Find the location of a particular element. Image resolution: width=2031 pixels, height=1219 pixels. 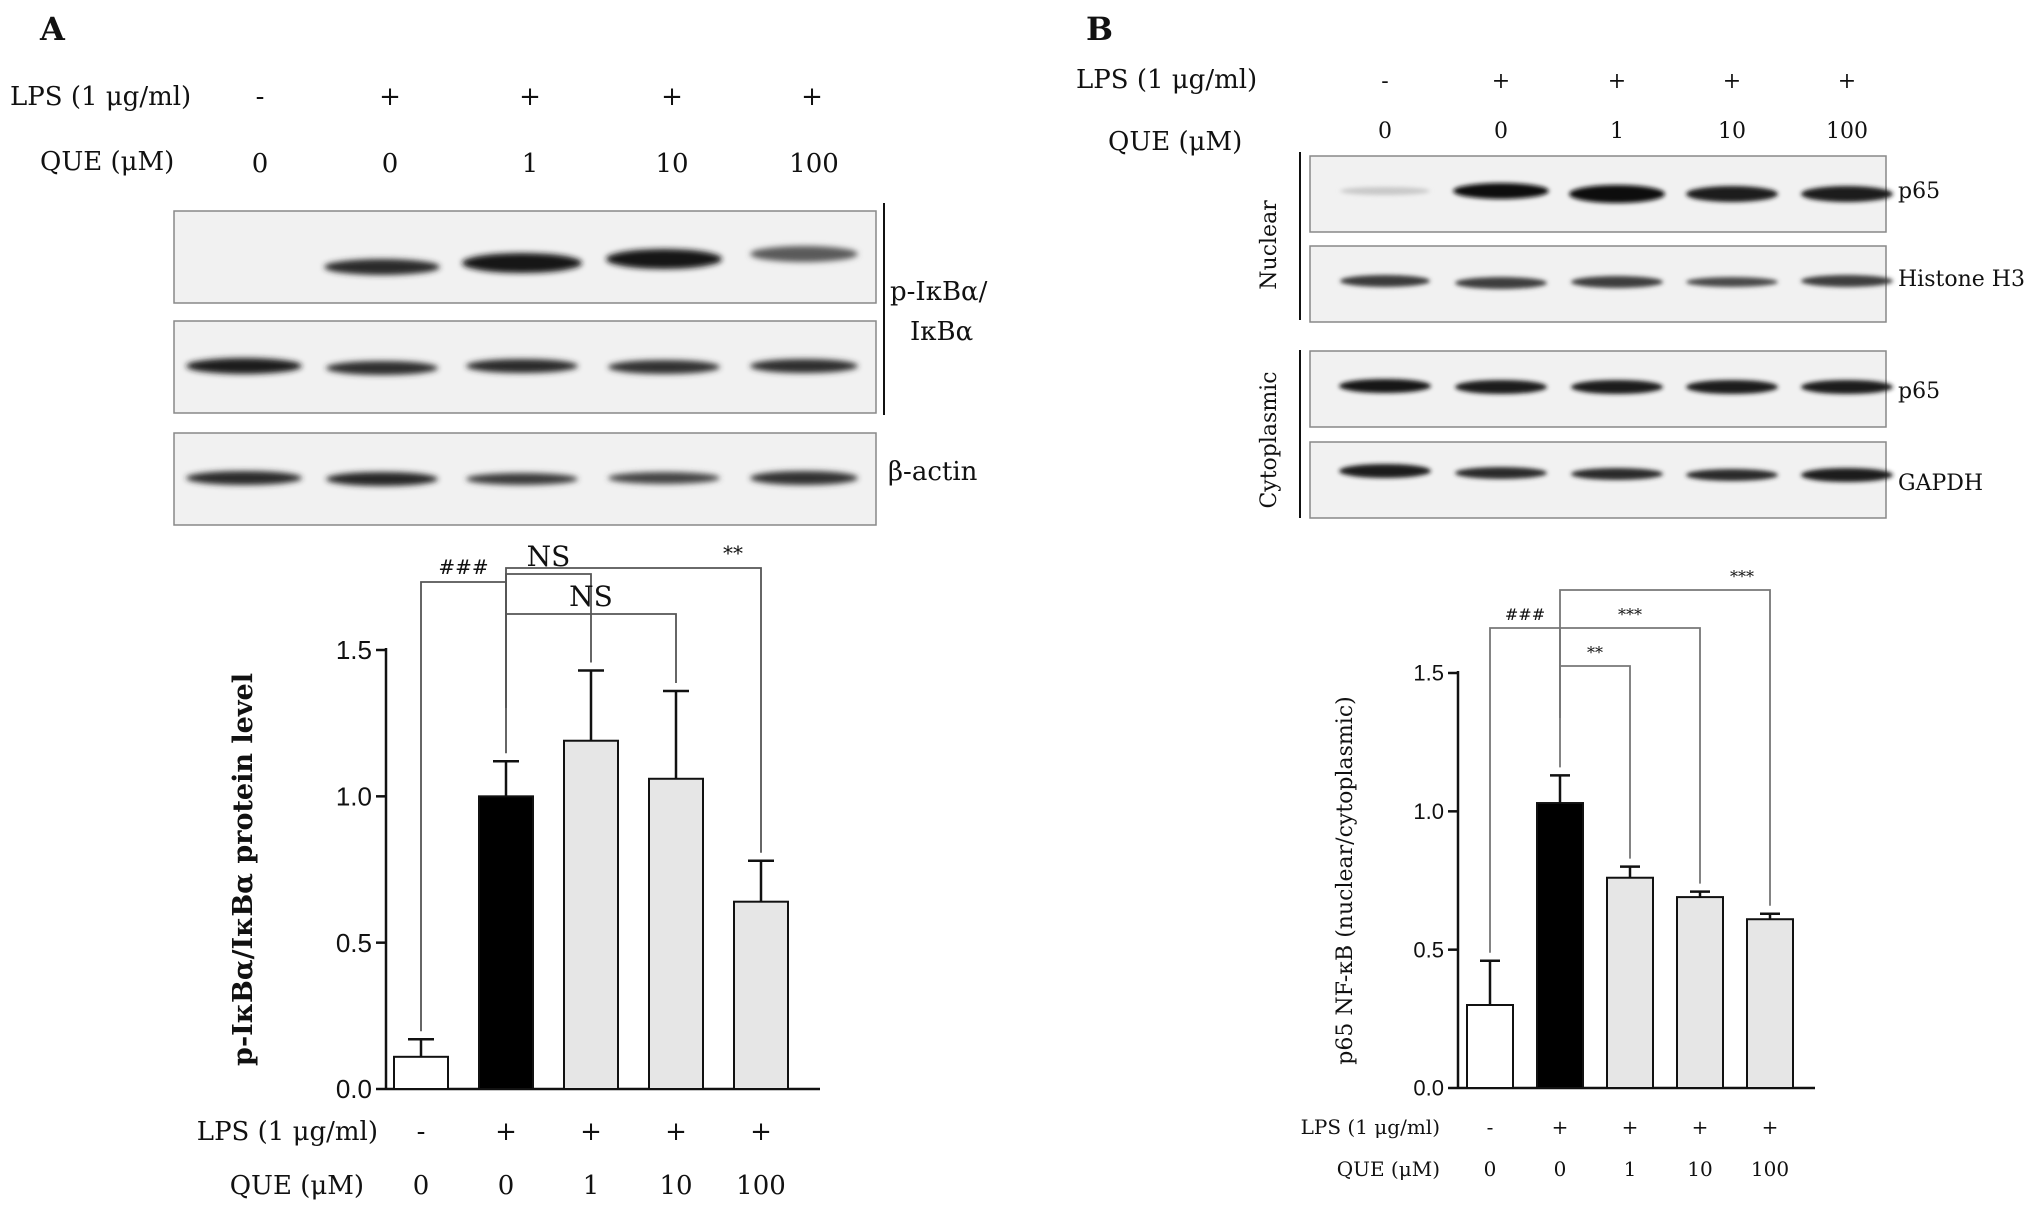

panel-a-label: A is located at coordinates (52, 29).